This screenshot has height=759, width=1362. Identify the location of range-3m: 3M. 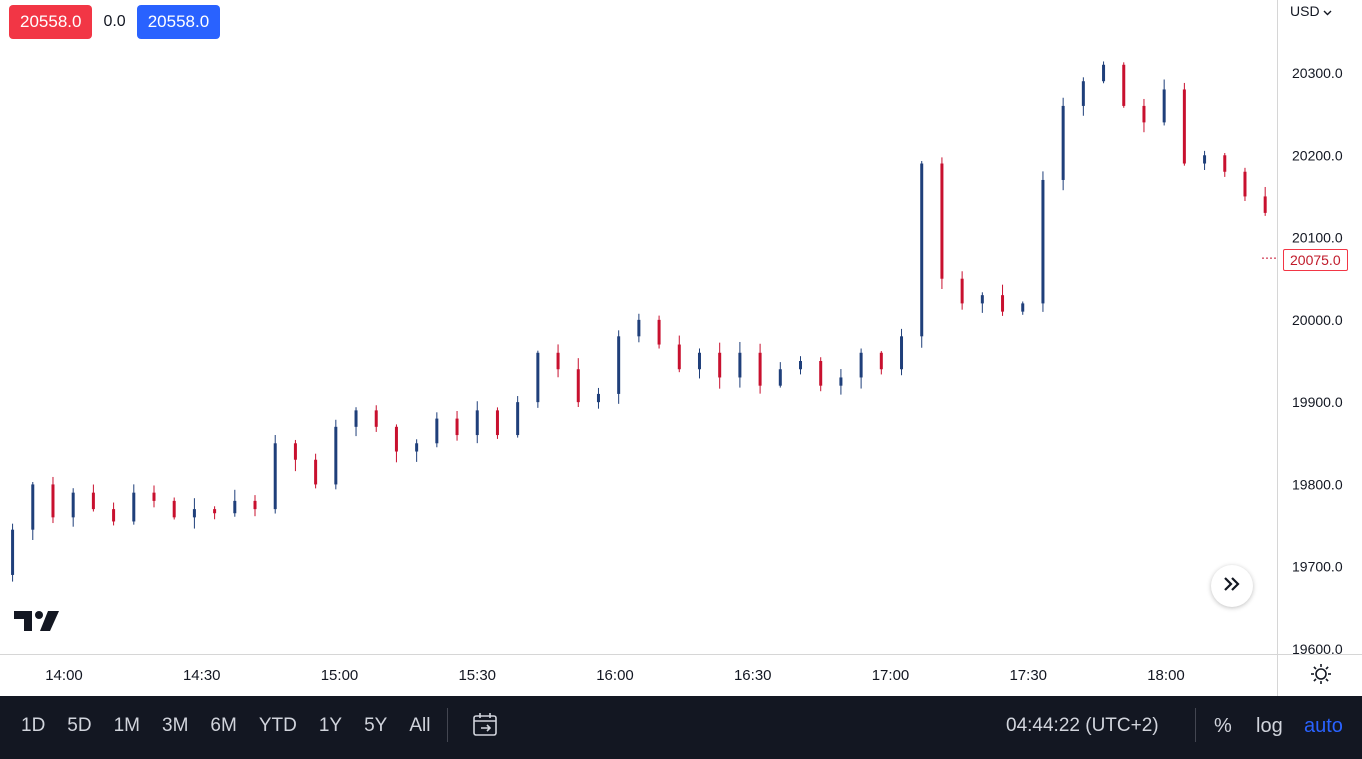
(175, 725).